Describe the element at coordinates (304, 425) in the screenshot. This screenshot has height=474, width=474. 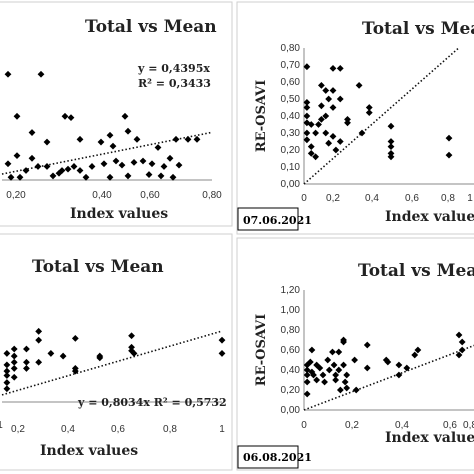
I see `x-tick-label: 0` at that location.